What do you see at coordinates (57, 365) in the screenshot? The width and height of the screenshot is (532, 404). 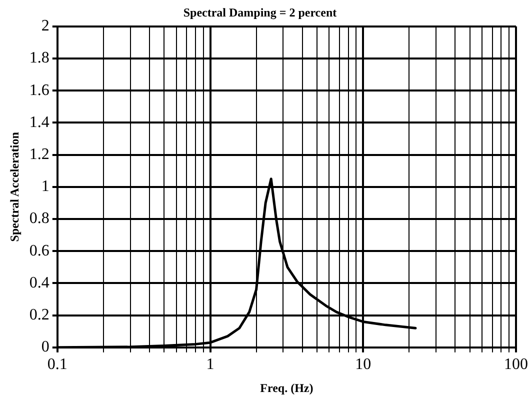 I see `x-tick-label: 0.1` at bounding box center [57, 365].